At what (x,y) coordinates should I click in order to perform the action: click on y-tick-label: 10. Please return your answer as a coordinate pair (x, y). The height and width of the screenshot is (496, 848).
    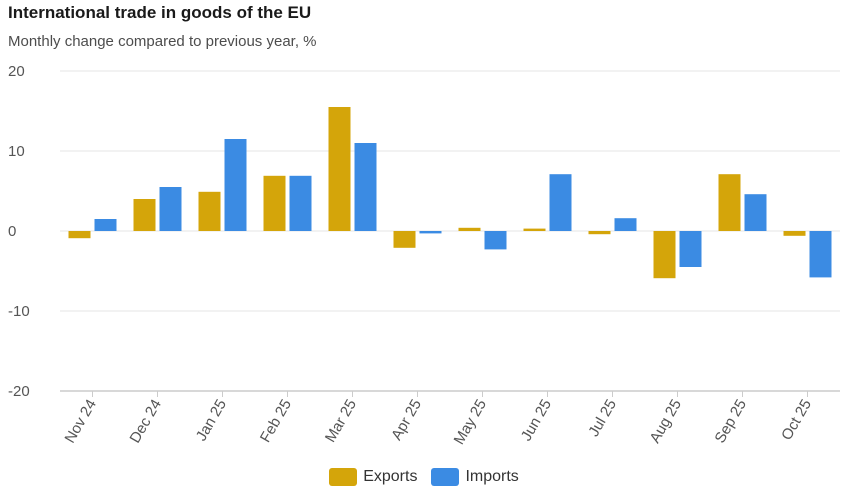
    Looking at the image, I should click on (16, 151).